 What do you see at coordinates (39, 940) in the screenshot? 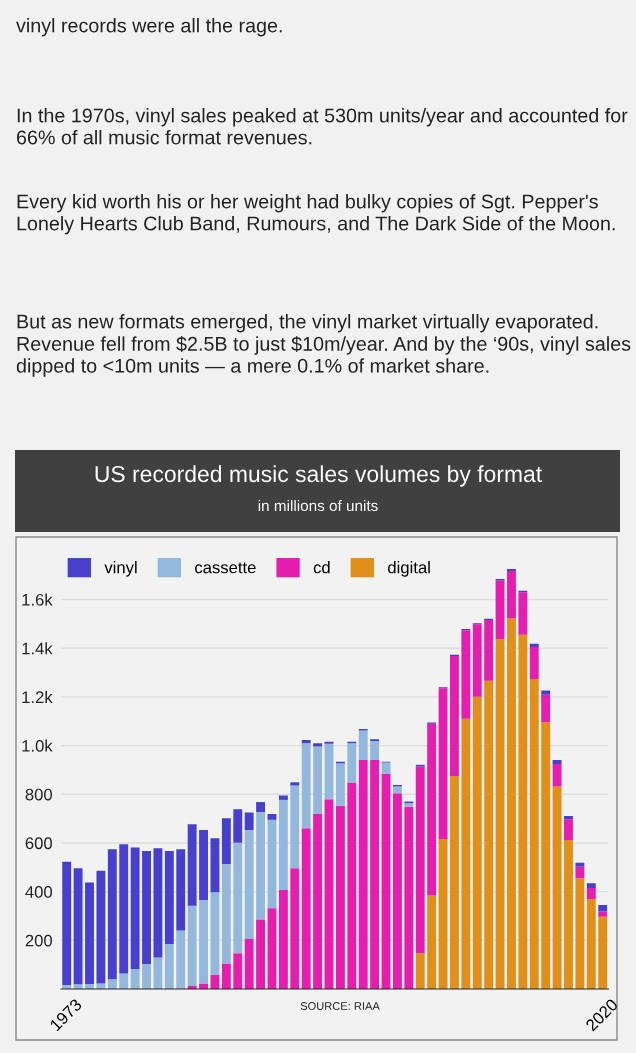
I see `y-tick-label: 200` at bounding box center [39, 940].